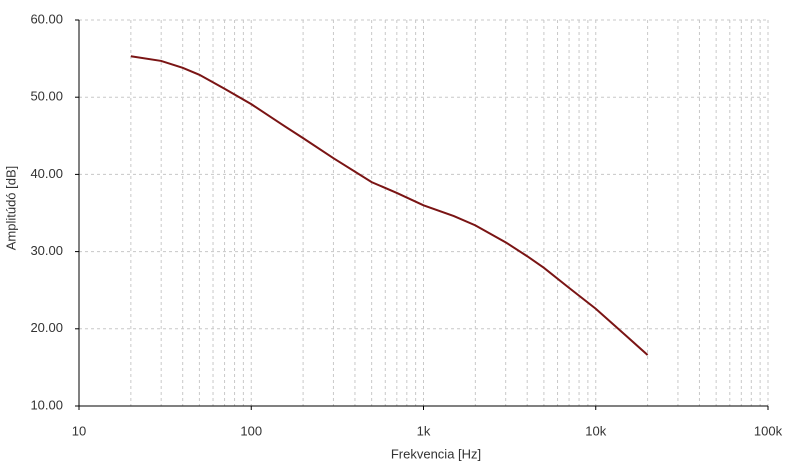 This screenshot has height=469, width=794. Describe the element at coordinates (10, 208) in the screenshot. I see `y-axis-label: Amplitúdó [dB]` at that location.